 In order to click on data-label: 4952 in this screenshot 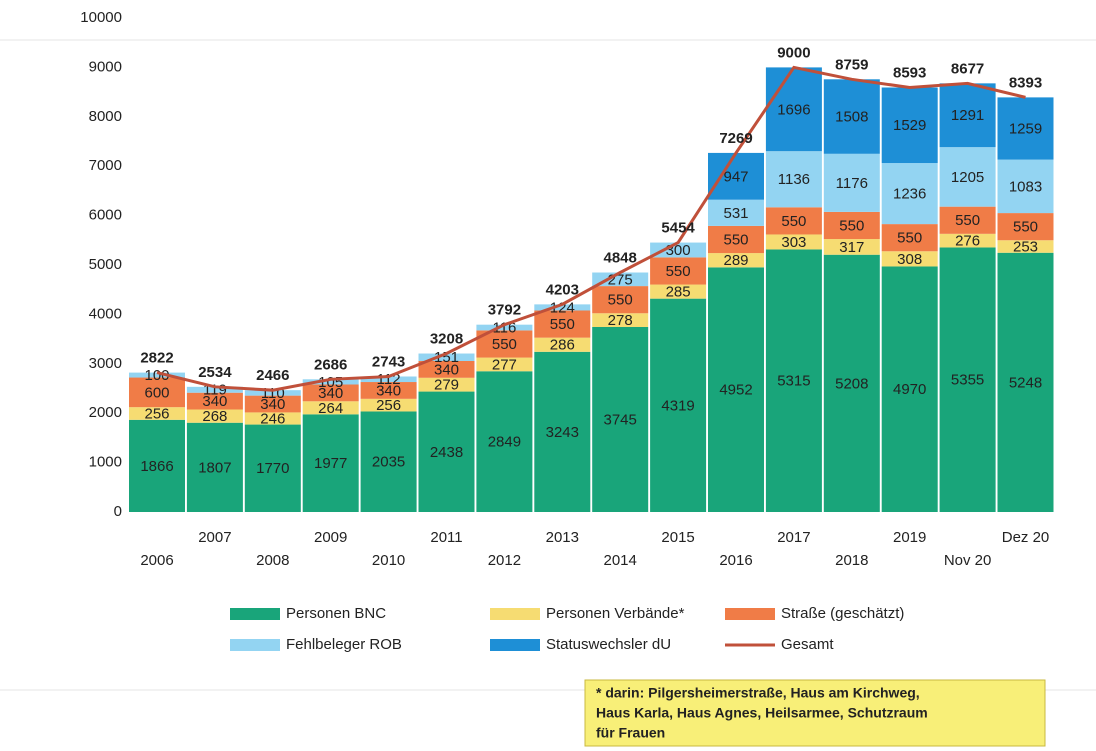, I will do `click(735, 390)`.